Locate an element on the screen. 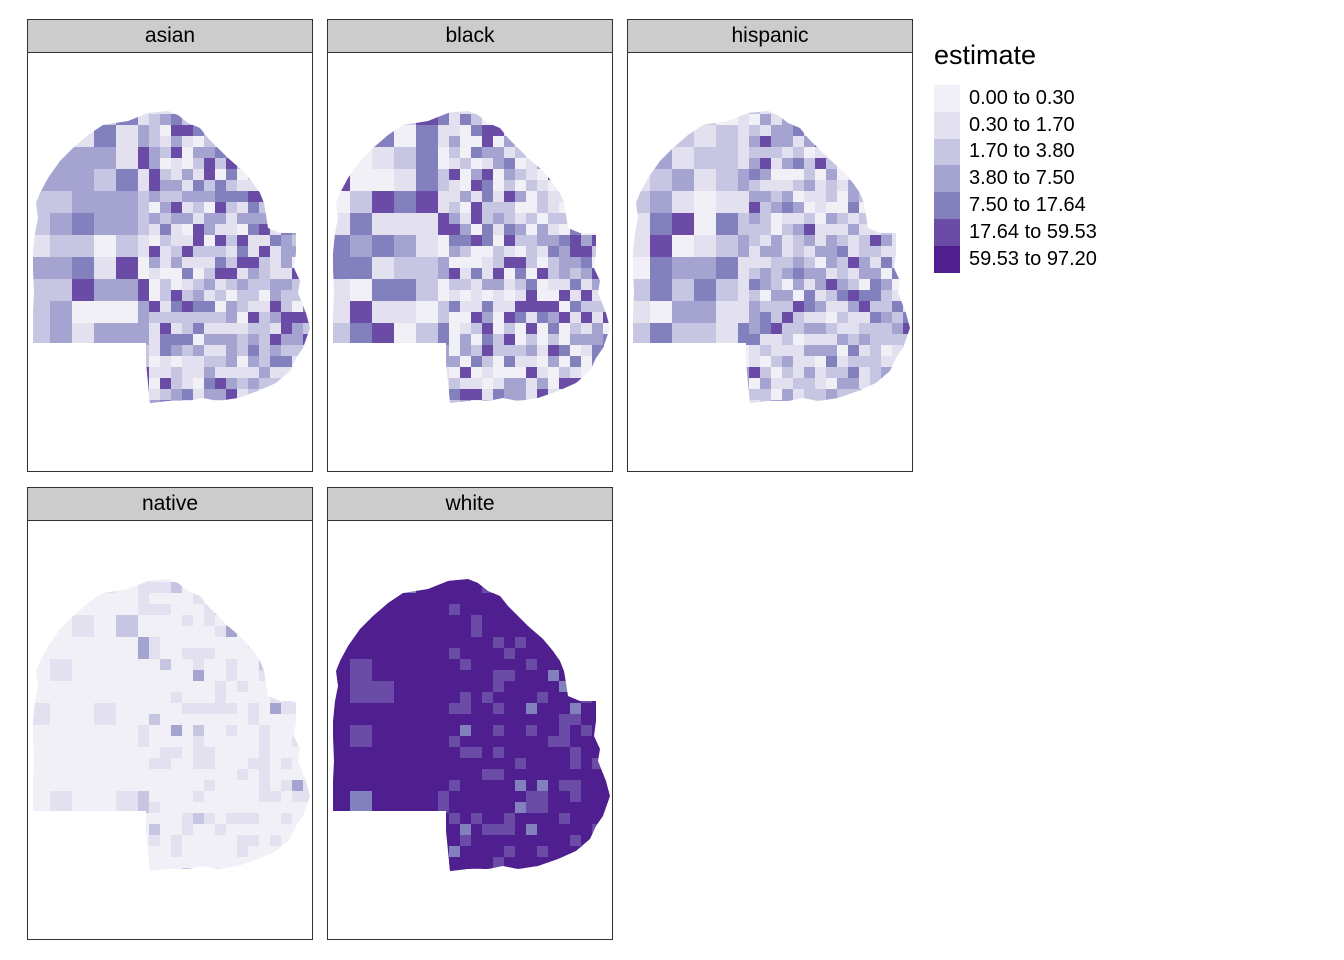 The image size is (1344, 960). legend-entry: 17.64 to 59.53 is located at coordinates (1015, 232).